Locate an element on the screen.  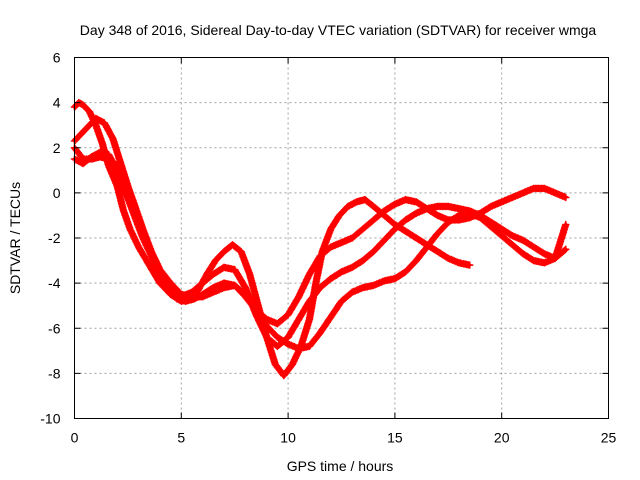
x-tick-label: 5 is located at coordinates (181, 438).